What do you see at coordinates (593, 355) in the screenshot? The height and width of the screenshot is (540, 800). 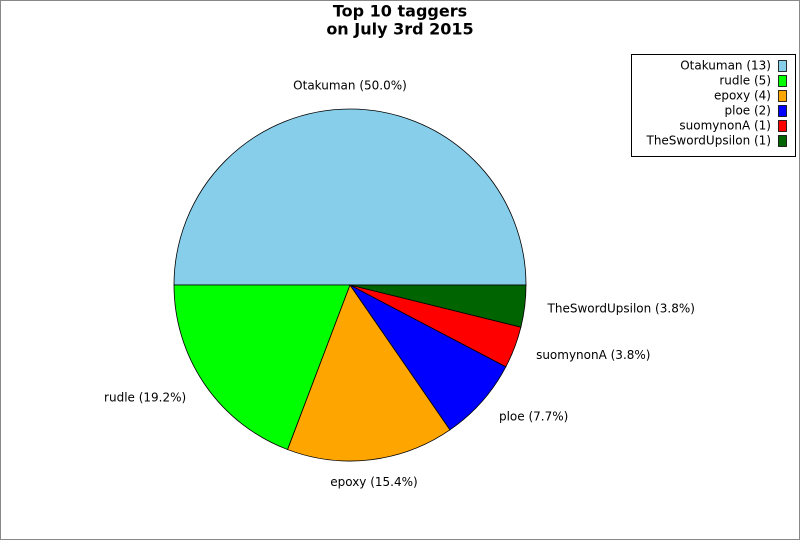 I see `slice-label: suomynonA (3.8%)` at bounding box center [593, 355].